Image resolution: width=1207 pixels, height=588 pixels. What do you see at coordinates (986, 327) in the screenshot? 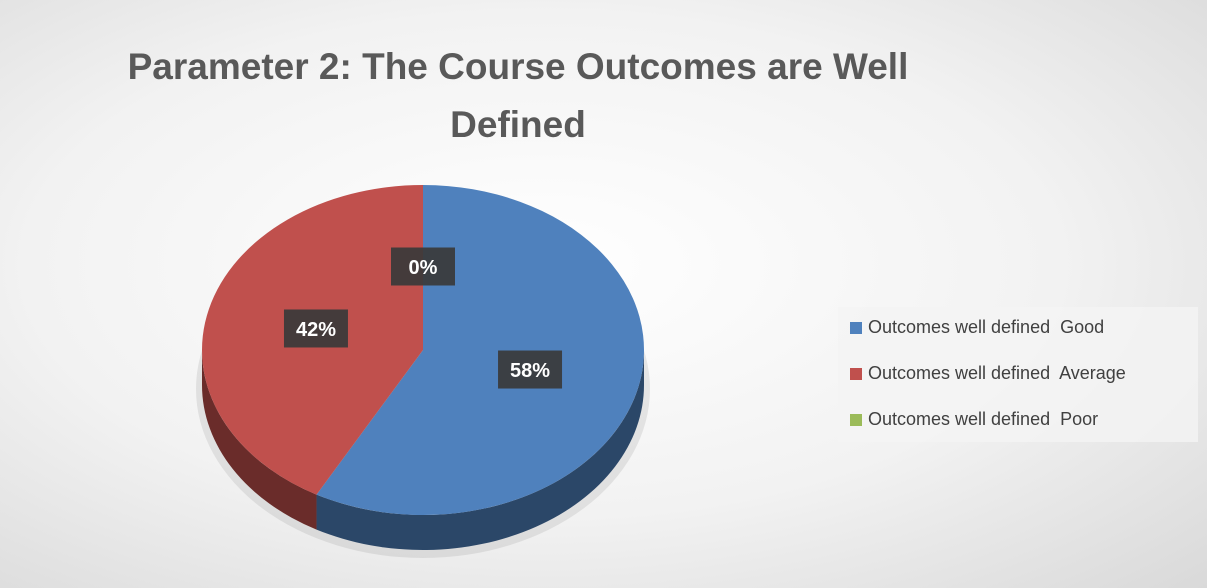
I see `legend-label: Outcomes well defined Good` at bounding box center [986, 327].